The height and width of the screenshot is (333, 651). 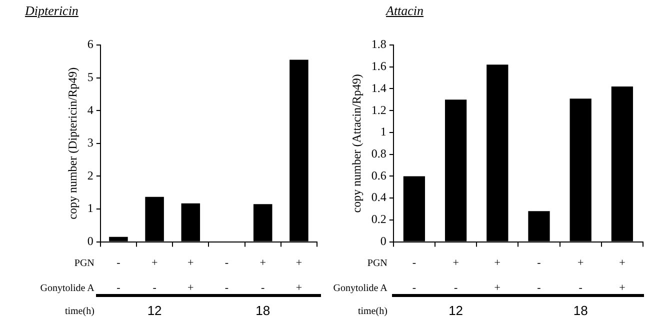 I want to click on chart-title: Attacin, so click(x=405, y=11).